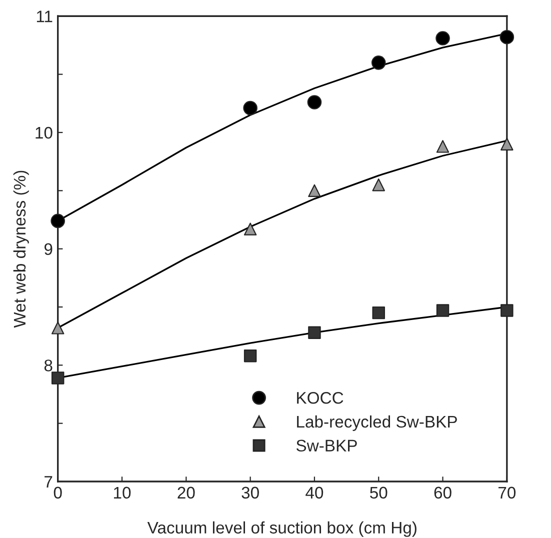 The height and width of the screenshot is (538, 551). Describe the element at coordinates (281, 529) in the screenshot. I see `x-axis-title: Vacuum level of suction box (cm Hg)` at that location.